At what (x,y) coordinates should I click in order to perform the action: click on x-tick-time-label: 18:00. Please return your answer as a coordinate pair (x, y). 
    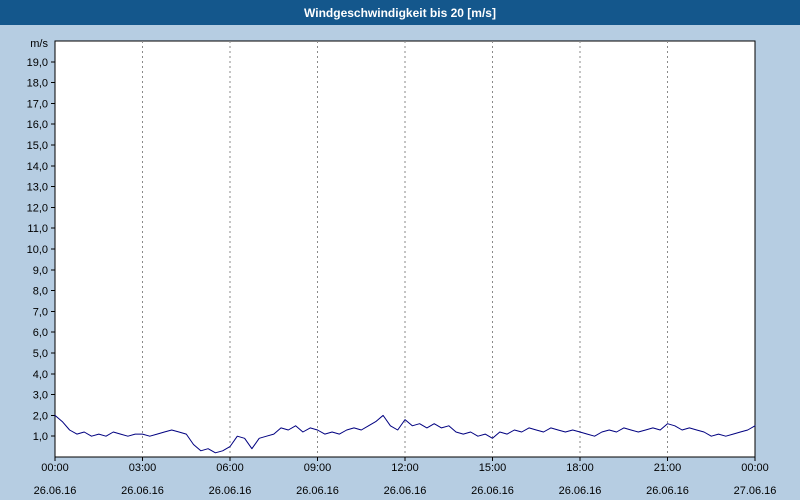
    Looking at the image, I should click on (580, 468).